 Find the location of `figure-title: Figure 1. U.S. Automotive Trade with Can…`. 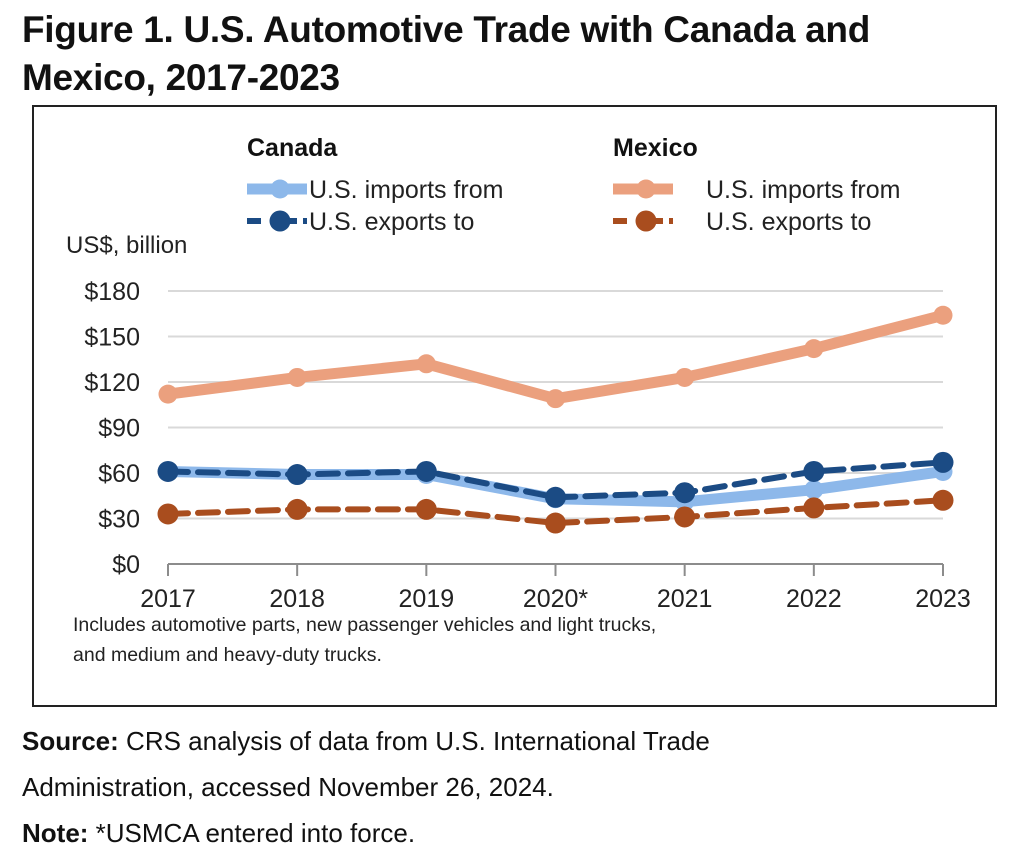

figure-title: Figure 1. U.S. Automotive Trade with Can… is located at coordinates (512, 54).